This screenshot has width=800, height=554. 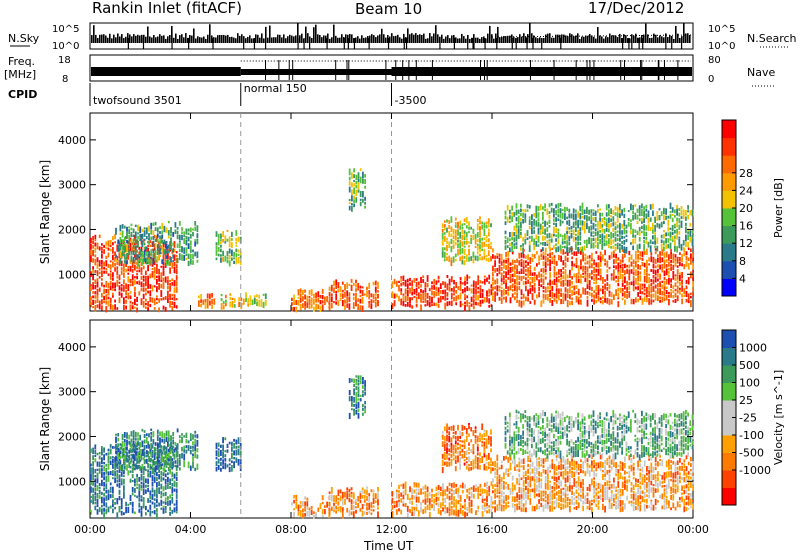 What do you see at coordinates (402, 37) in the screenshot?
I see `noise-panel: N.Sky N.Search 10^5 10^0 10^5 10^0` at bounding box center [402, 37].